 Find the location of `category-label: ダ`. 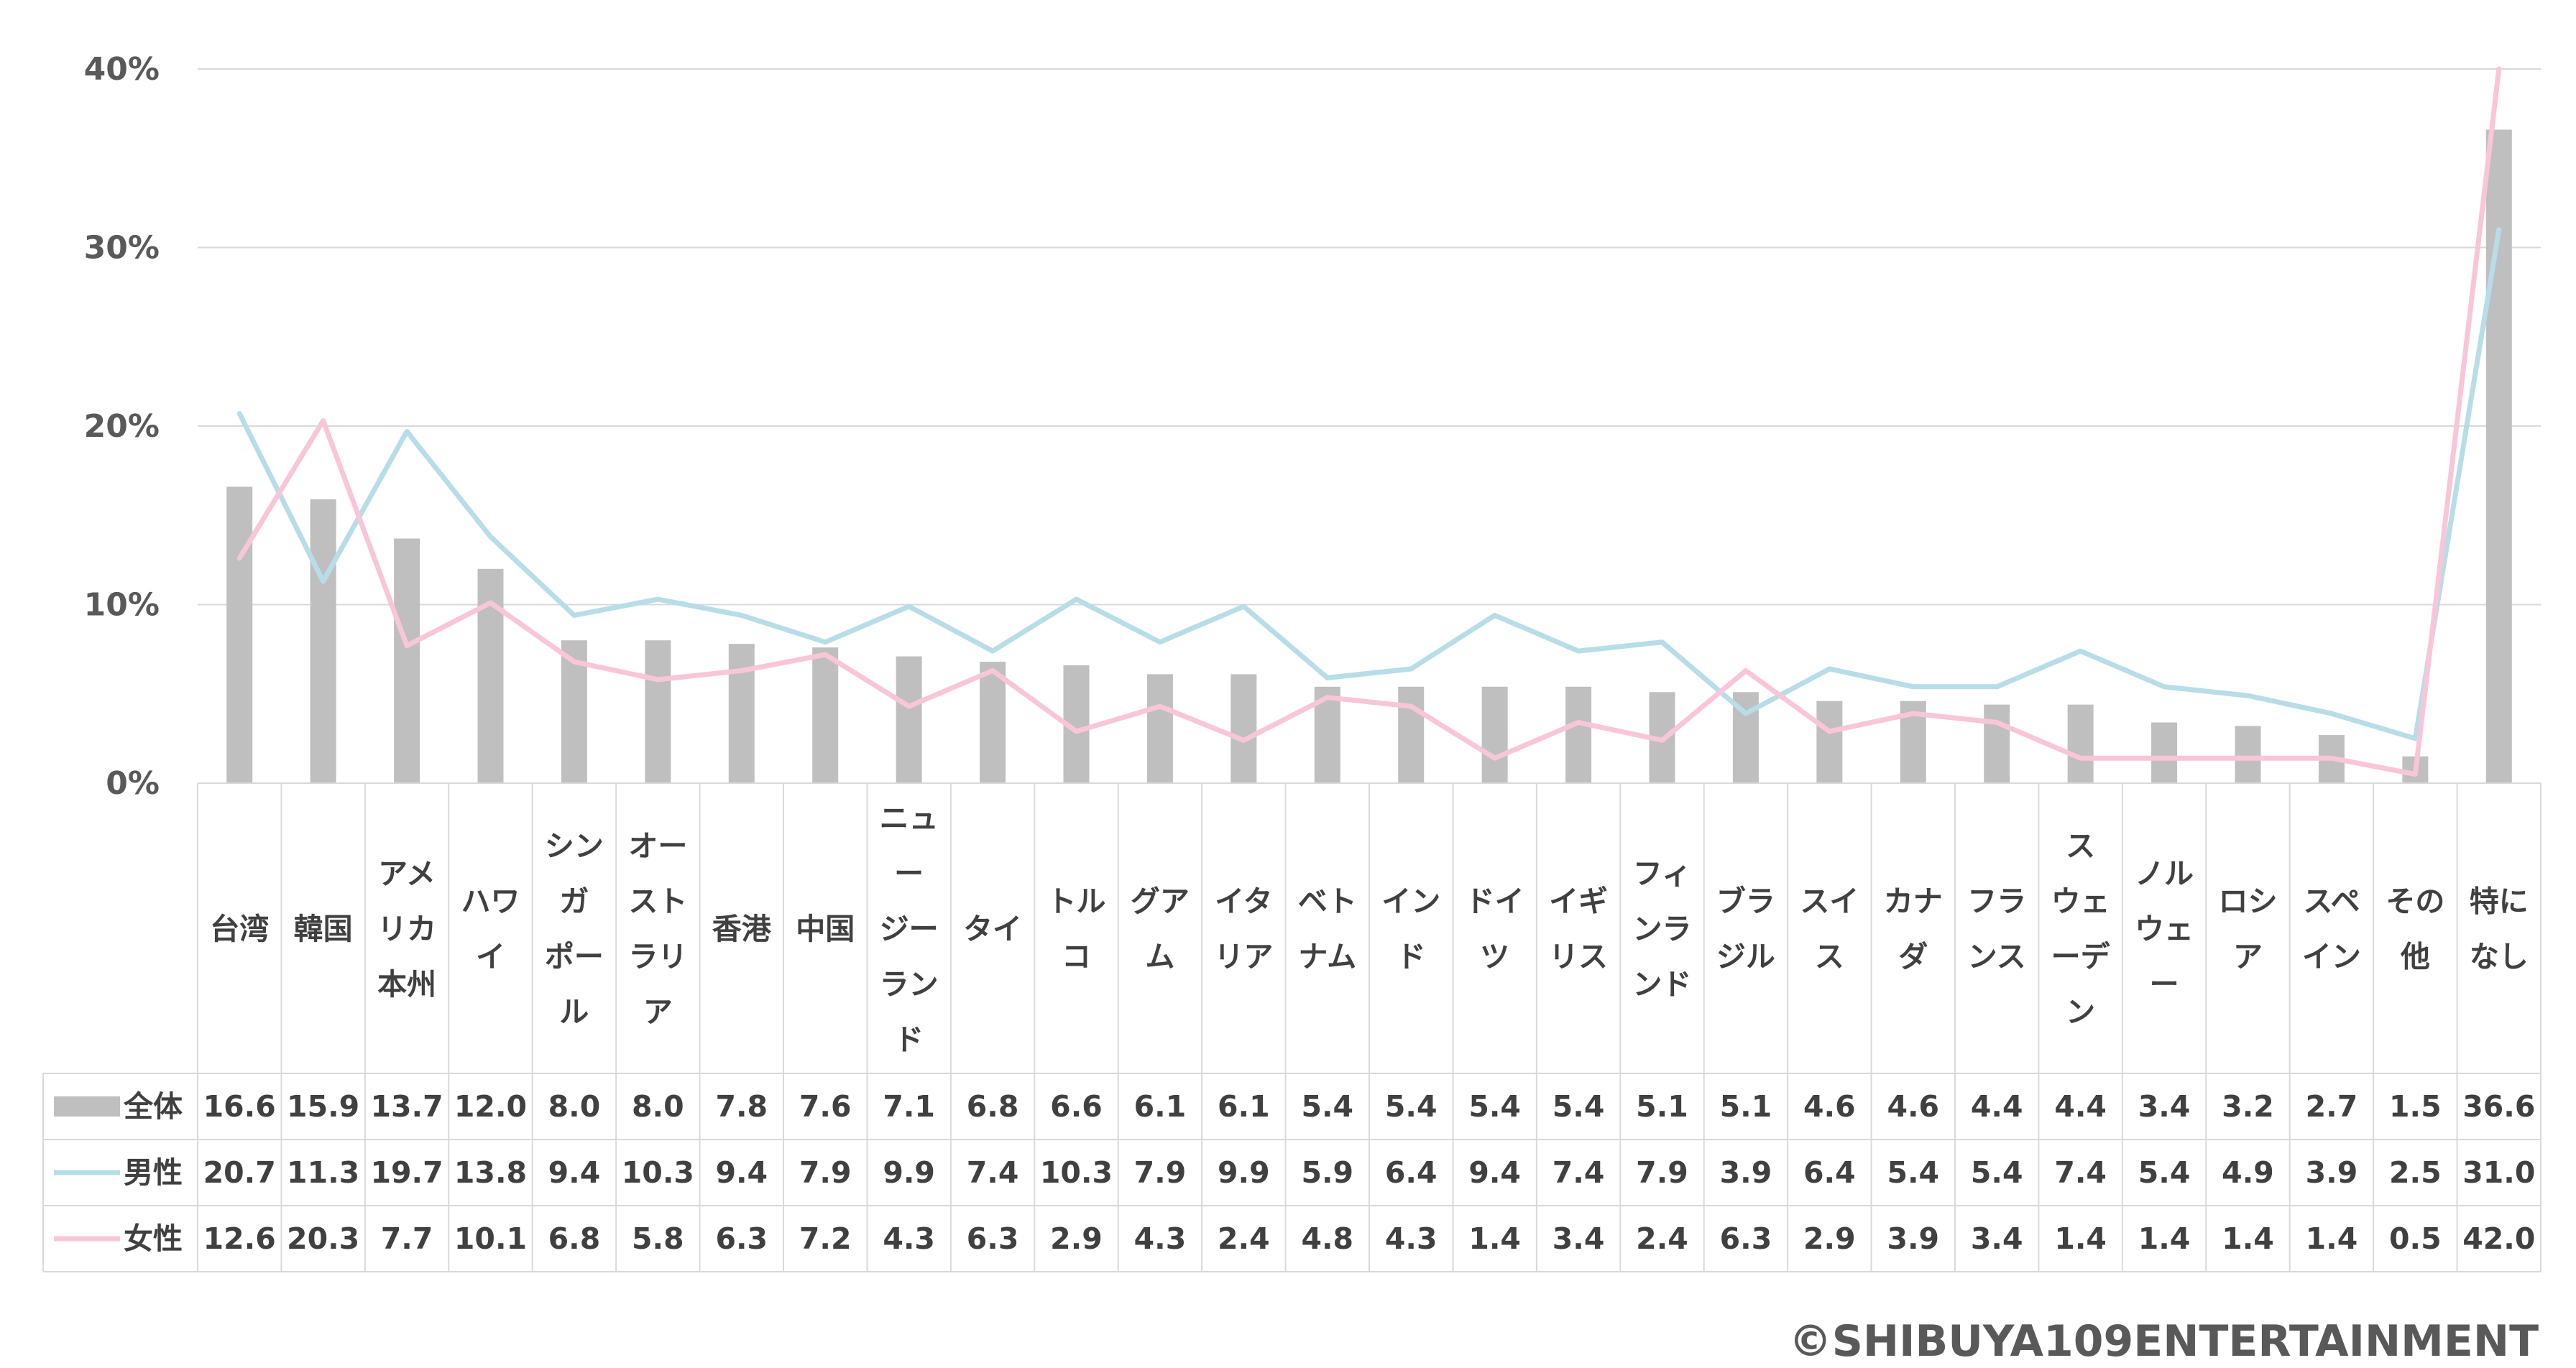

category-label: ダ is located at coordinates (1913, 957).